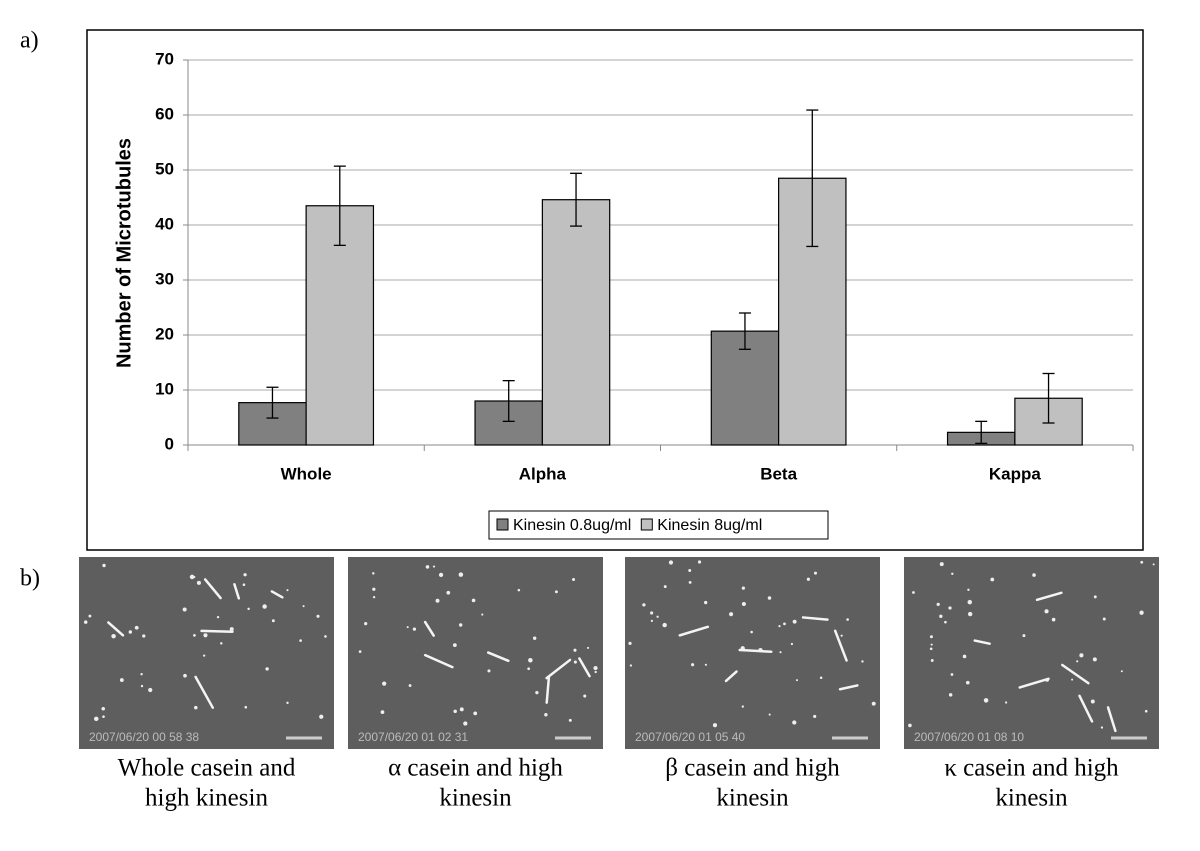  I want to click on legend-frame, so click(658, 525).